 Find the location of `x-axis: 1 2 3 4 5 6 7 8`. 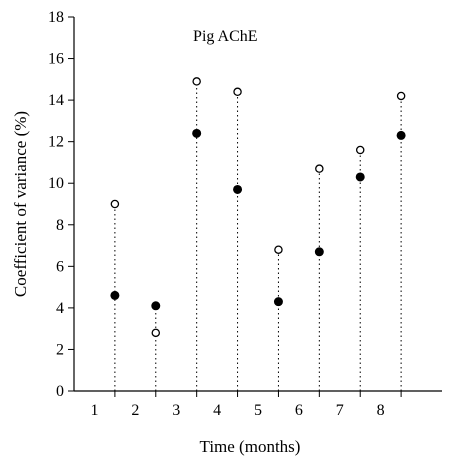

x-axis: 1 2 3 4 5 6 7 8 is located at coordinates (246, 405).